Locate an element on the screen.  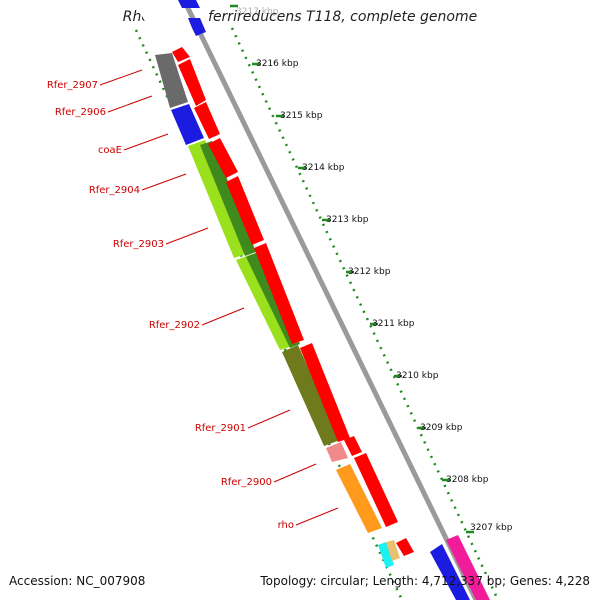
gene-label: rho is located at coordinates (286, 525).